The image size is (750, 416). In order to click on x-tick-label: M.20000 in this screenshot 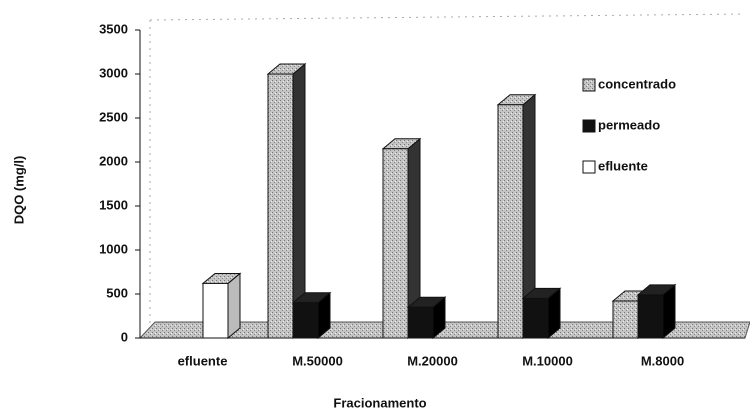, I will do `click(432, 360)`.